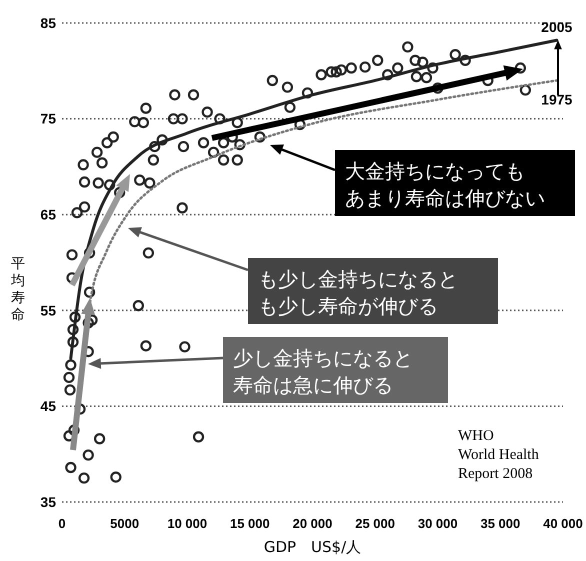  I want to click on x-tick-label: 15 000, so click(250, 523).